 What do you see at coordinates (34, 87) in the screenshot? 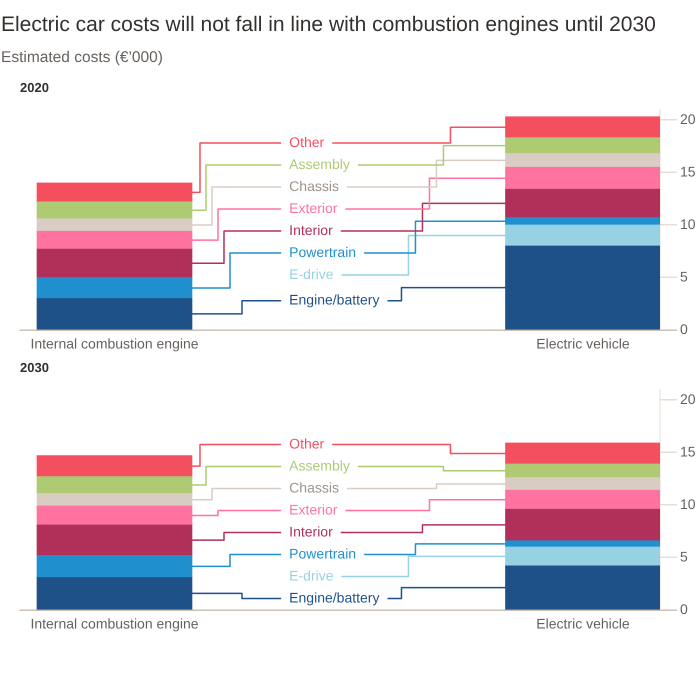
I see `chart-subtitle: 2020` at bounding box center [34, 87].